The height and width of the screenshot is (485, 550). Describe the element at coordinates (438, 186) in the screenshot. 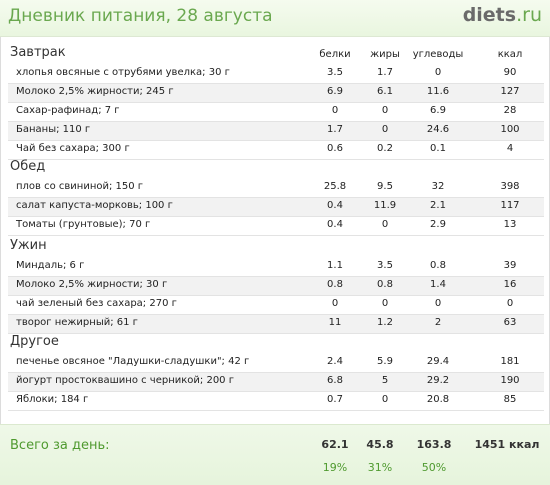

I see `food-carbs: 32` at that location.